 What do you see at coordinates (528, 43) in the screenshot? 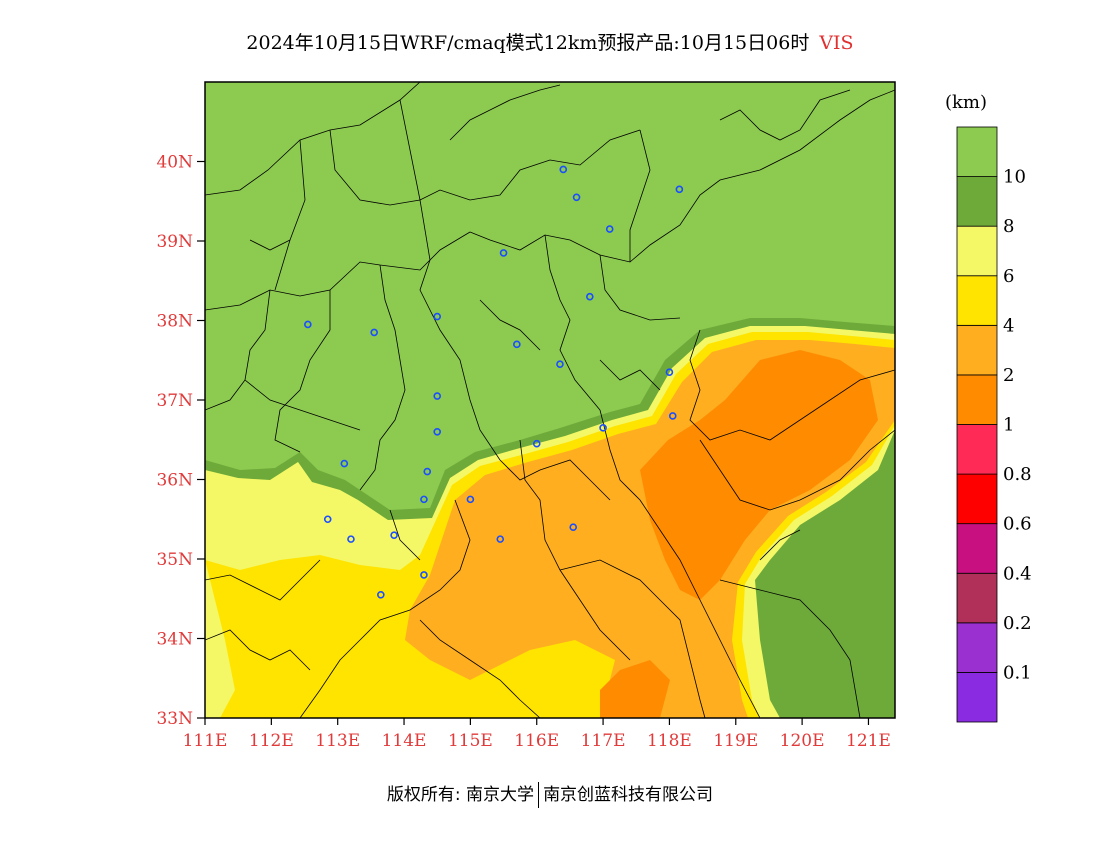
I see `title-main: 2024年10月15日WRF/cmaq模式12km预报产品:10月15日06时` at bounding box center [528, 43].